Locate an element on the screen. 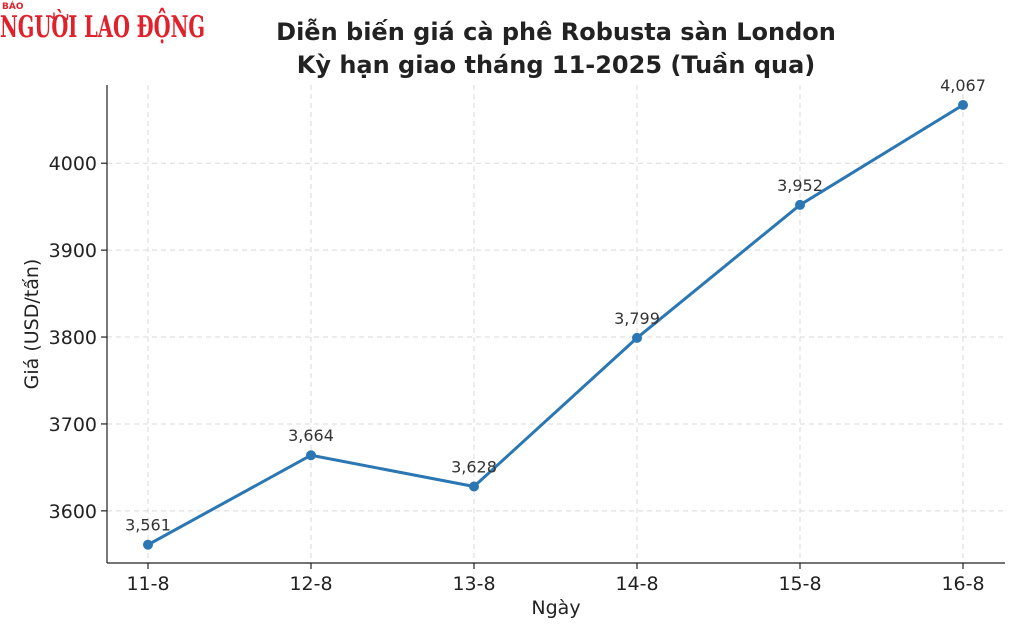  x-tick-label: 15-8 is located at coordinates (799, 584).